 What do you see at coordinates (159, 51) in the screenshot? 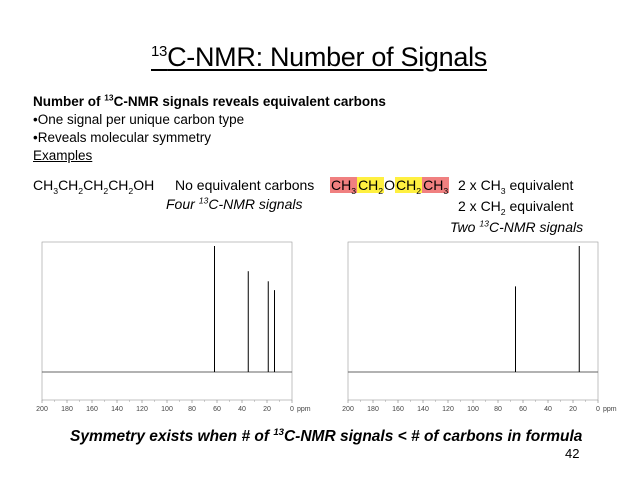
I see `title-sup: 13` at bounding box center [159, 51].